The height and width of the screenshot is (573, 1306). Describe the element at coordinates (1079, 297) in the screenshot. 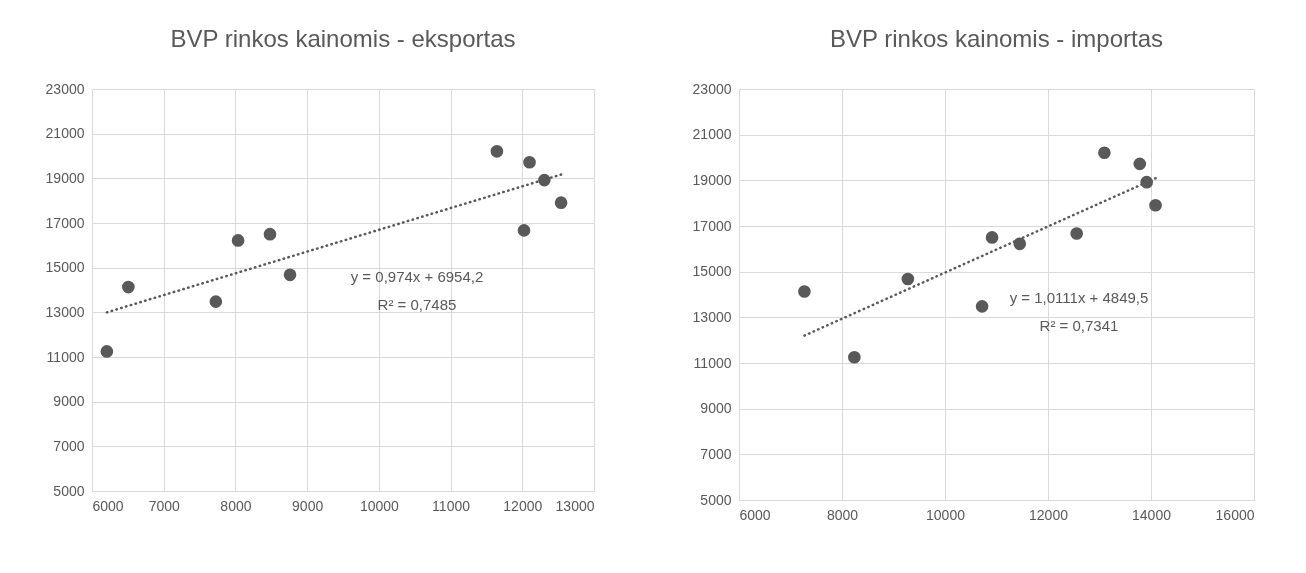

I see `annotation: y = 1,0111x + 4849,5` at that location.